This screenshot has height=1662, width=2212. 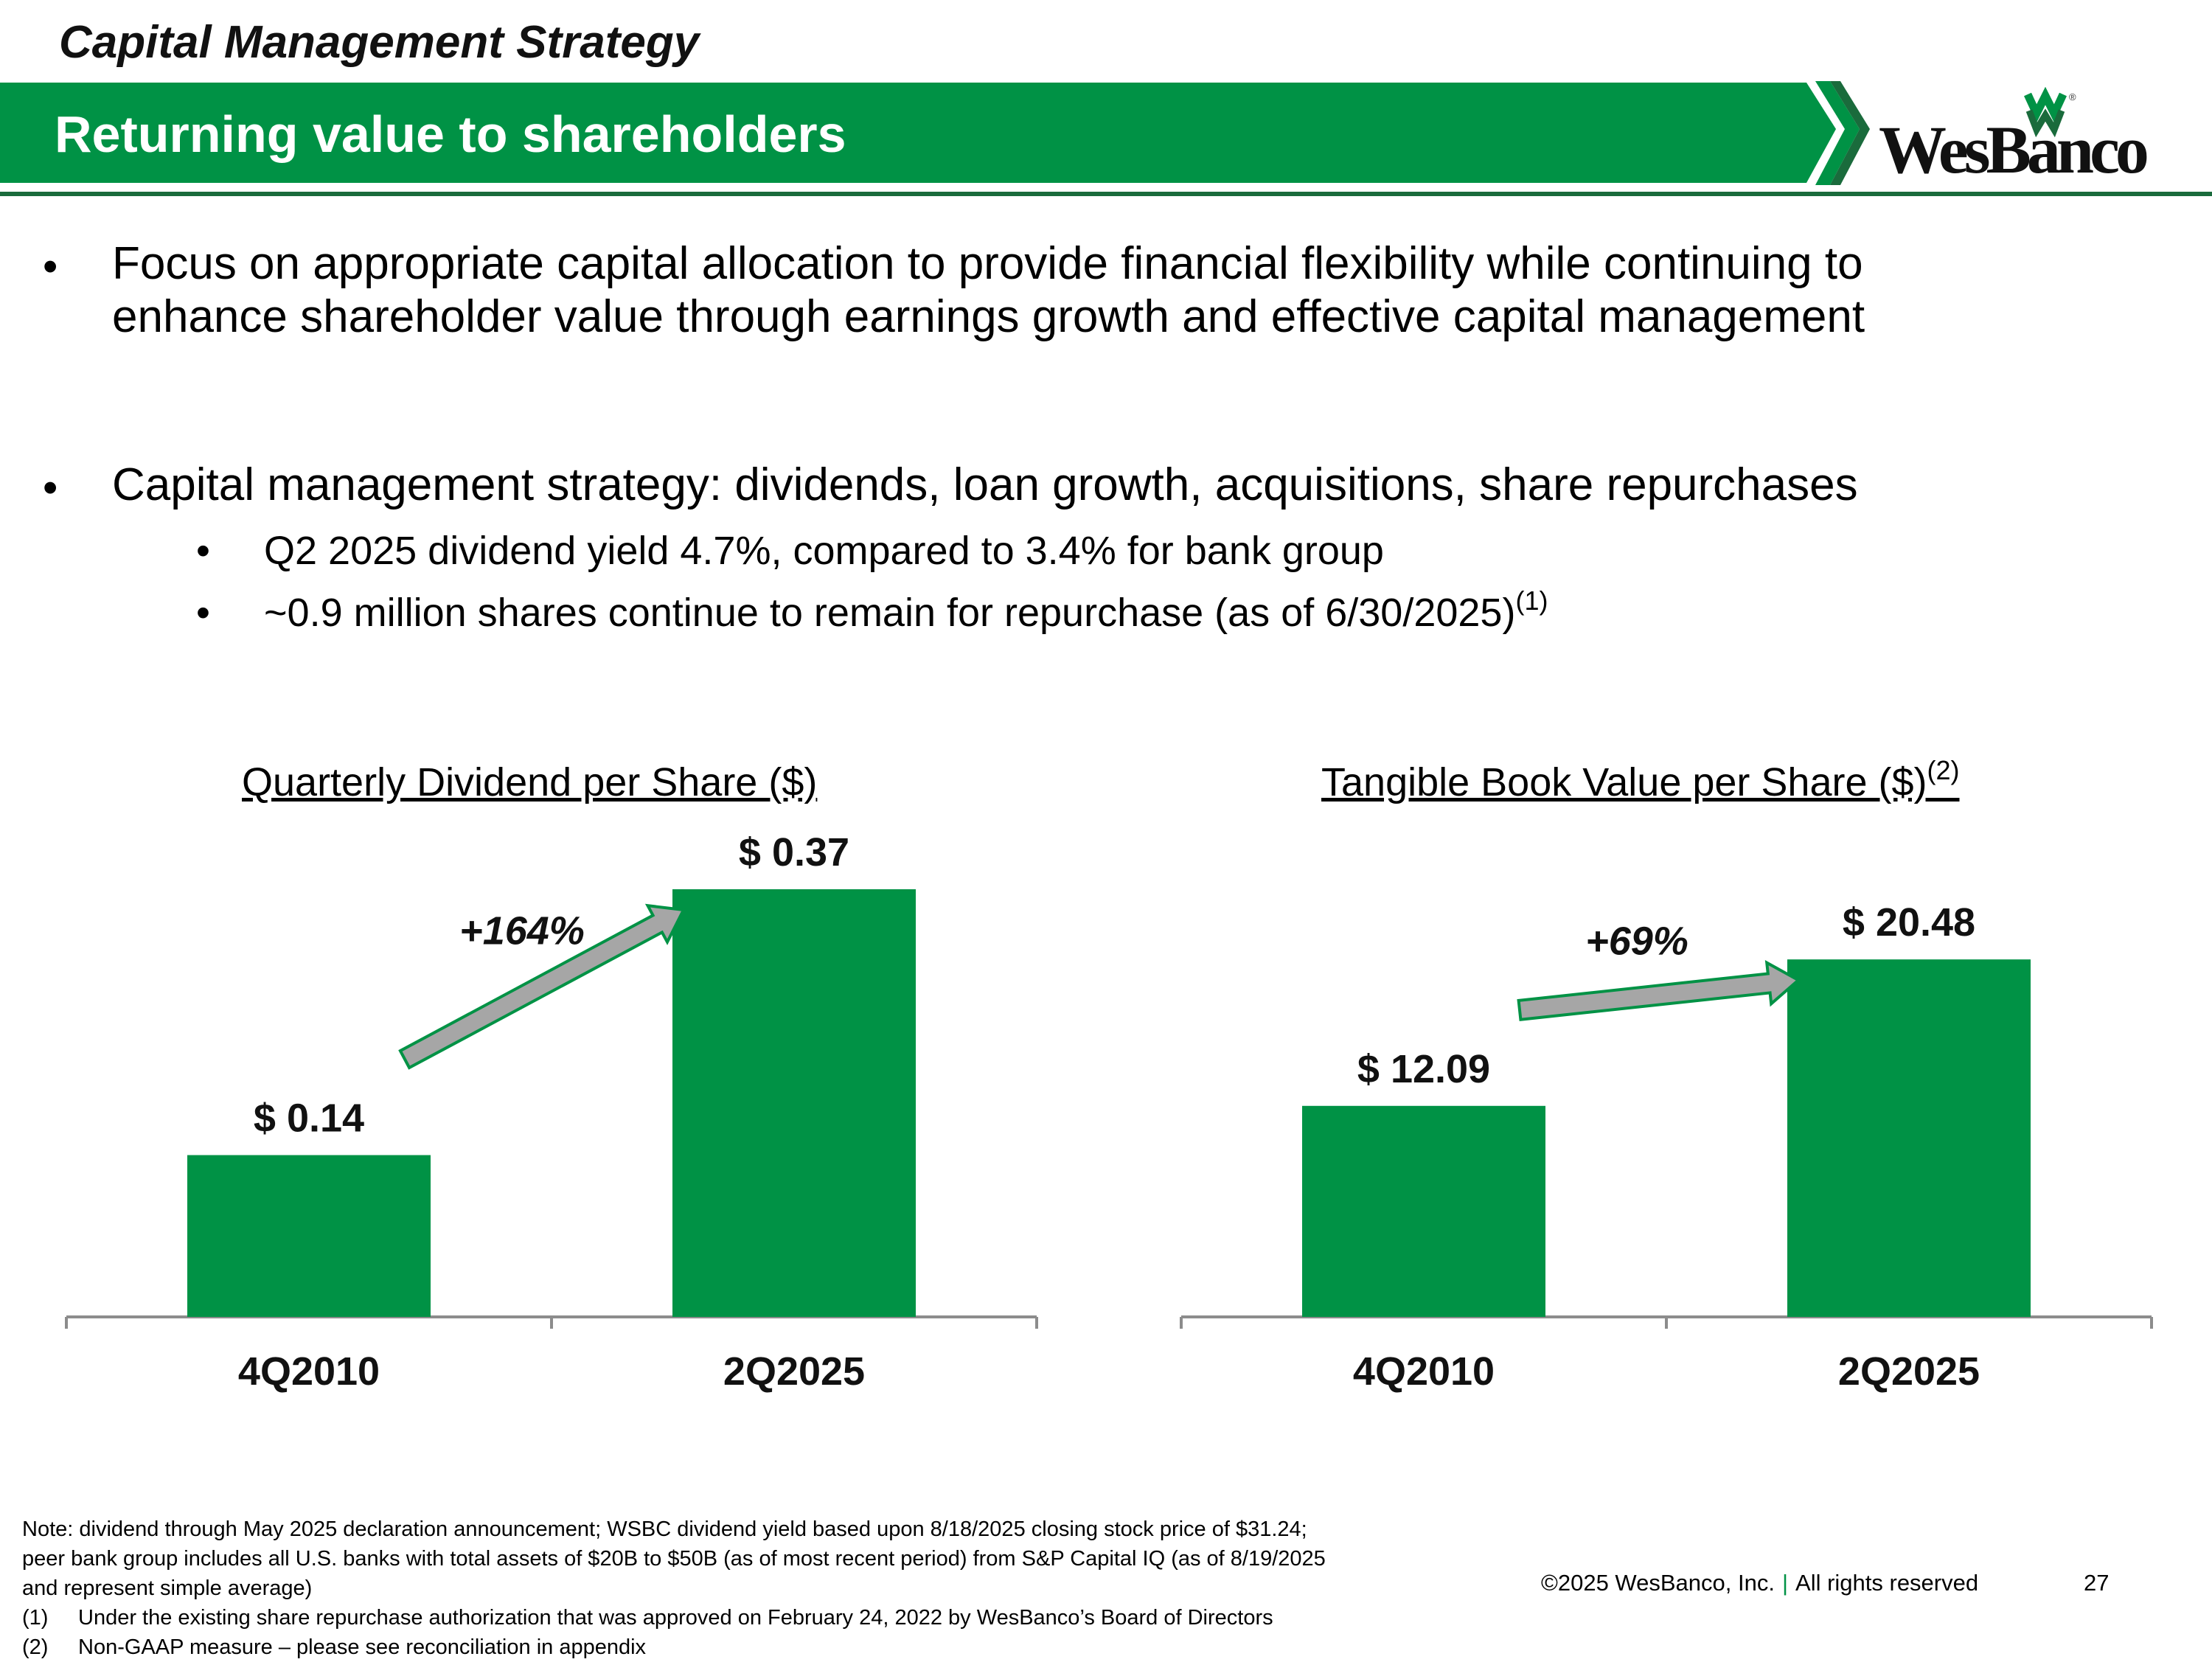 What do you see at coordinates (1658, 1583) in the screenshot?
I see `copyright-text: ©2025 WesBanco, Inc.` at bounding box center [1658, 1583].